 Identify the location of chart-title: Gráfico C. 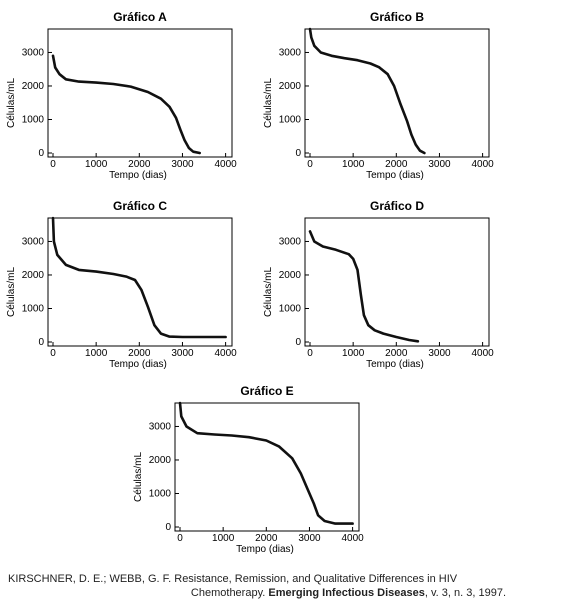
(140, 206).